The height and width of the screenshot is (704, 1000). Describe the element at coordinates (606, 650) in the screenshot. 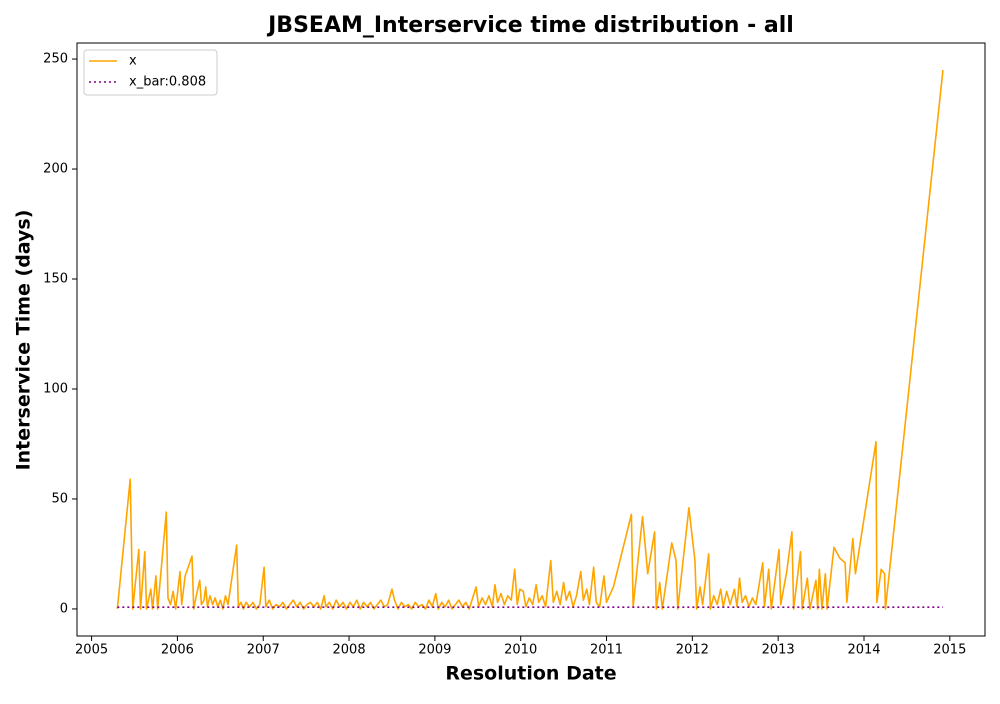

I see `x-tick-label: 2011` at that location.